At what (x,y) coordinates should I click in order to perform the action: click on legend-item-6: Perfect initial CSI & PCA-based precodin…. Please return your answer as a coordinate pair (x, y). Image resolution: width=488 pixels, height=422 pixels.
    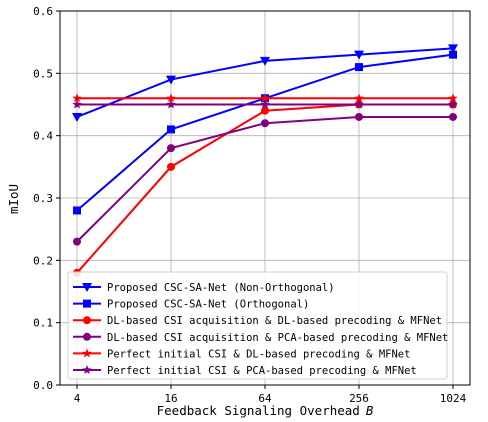
    Looking at the image, I should click on (245, 371).